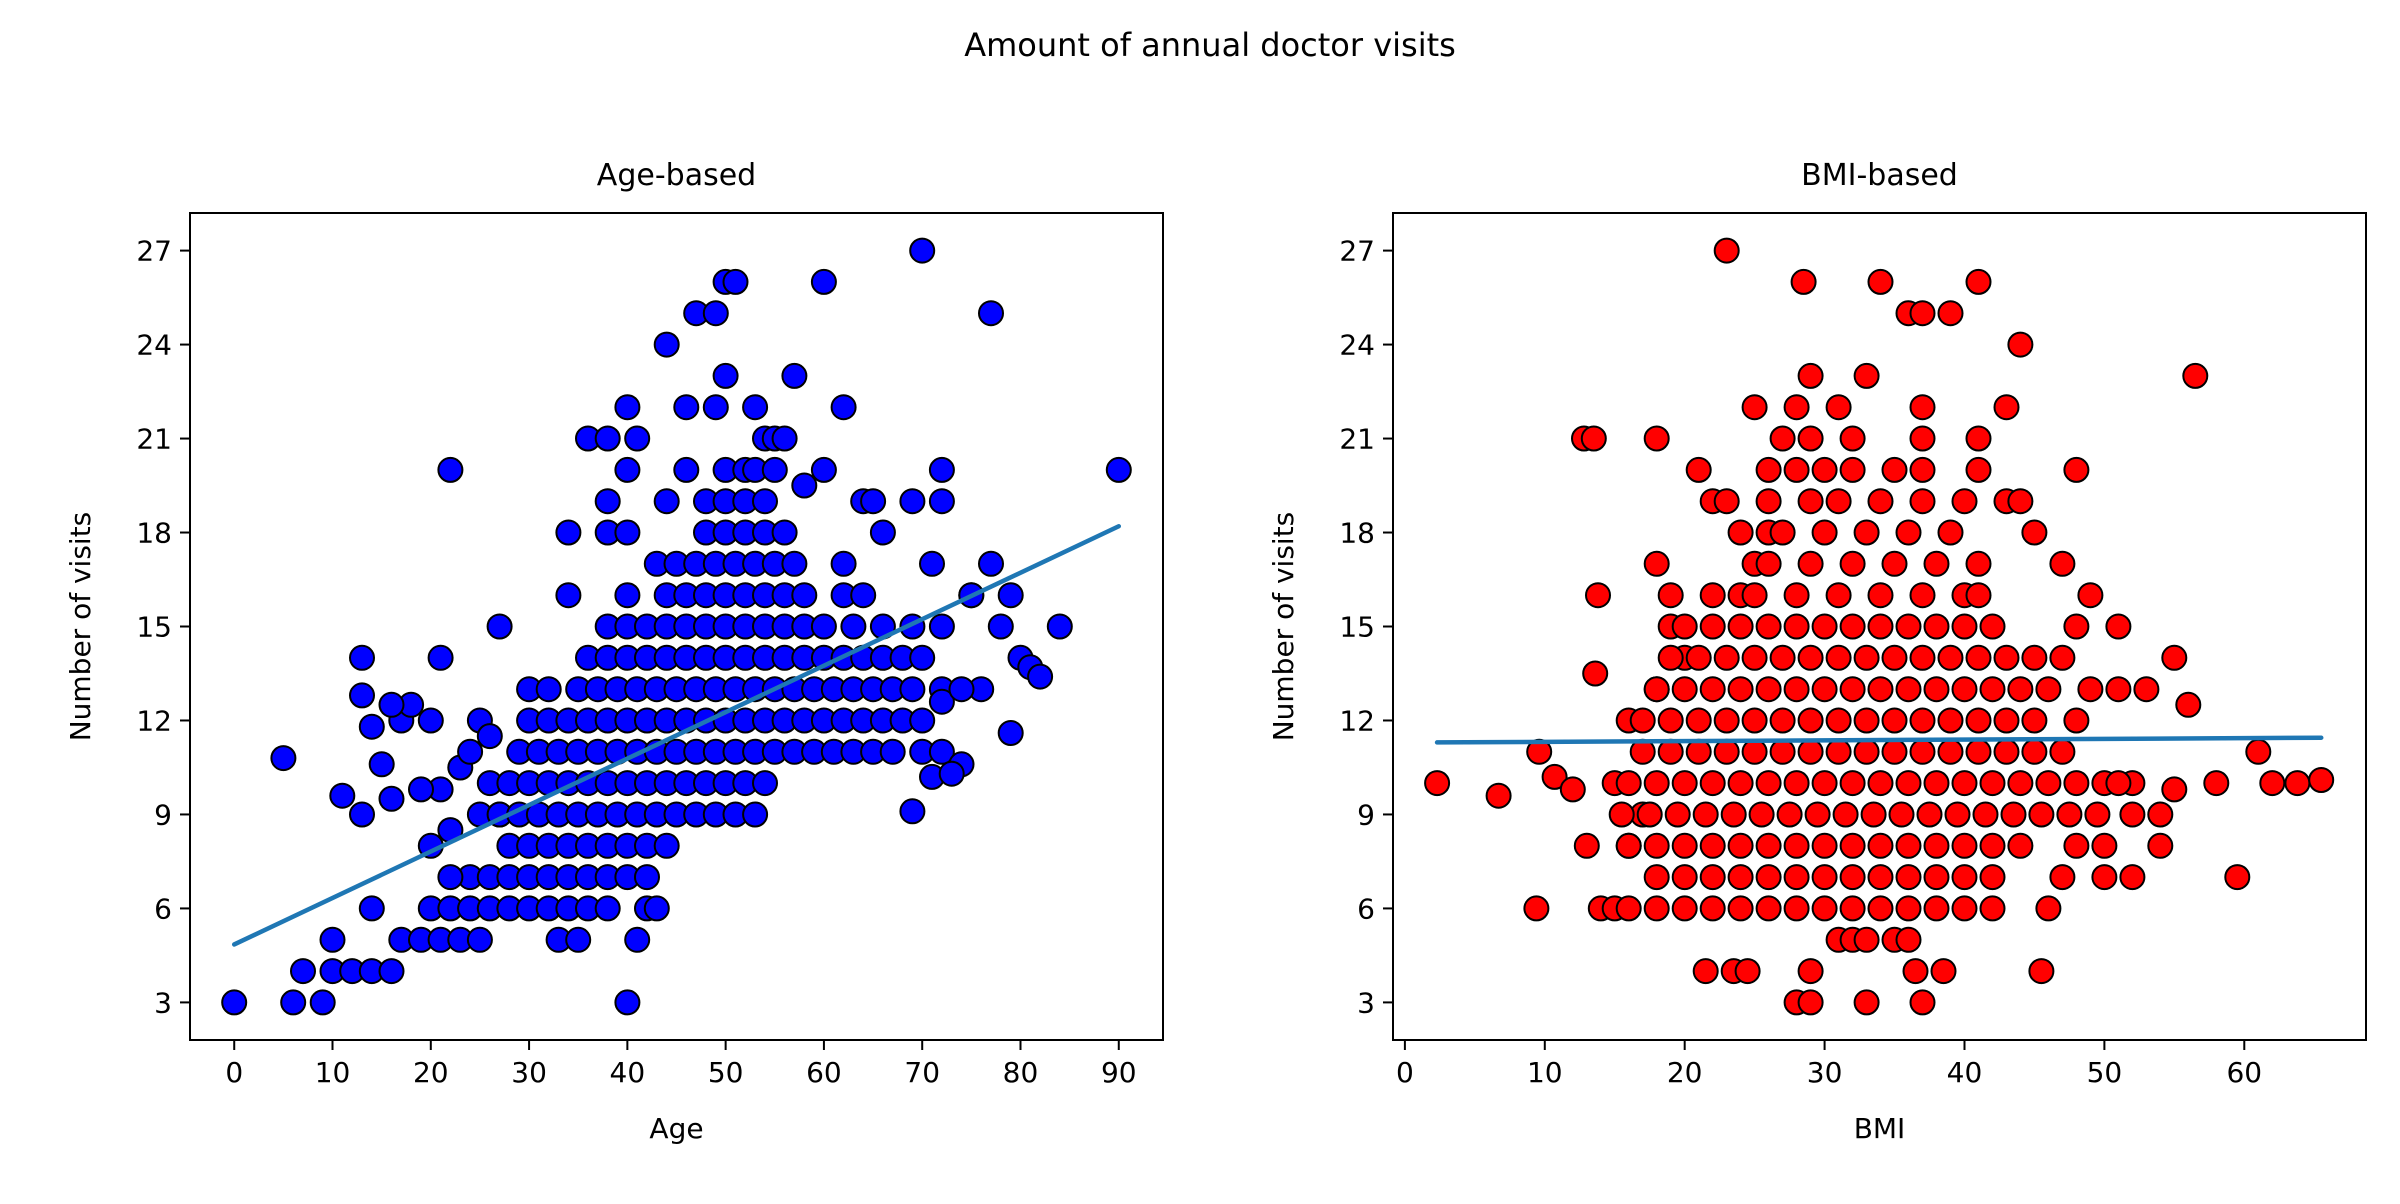  Describe the element at coordinates (1119, 1072) in the screenshot. I see `x-tick-label: 90` at that location.